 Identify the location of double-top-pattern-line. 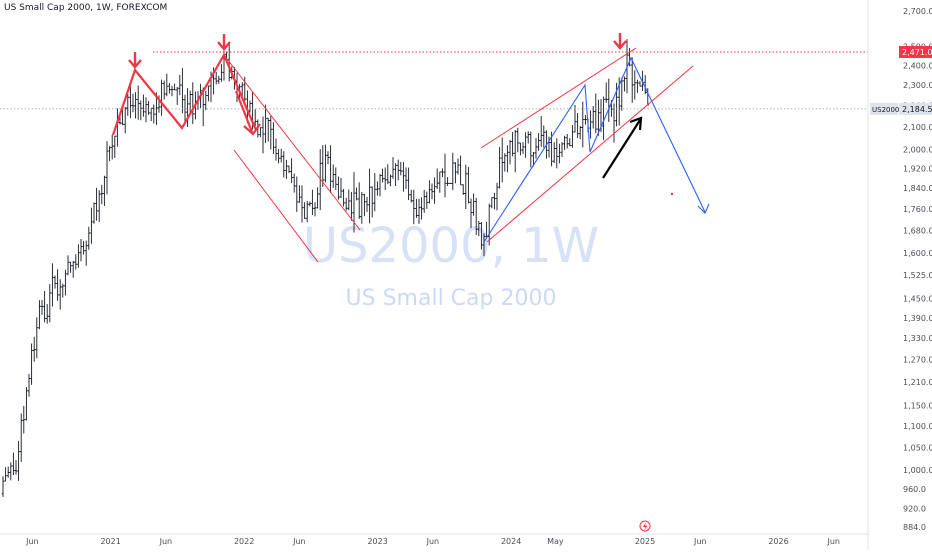
(184, 94).